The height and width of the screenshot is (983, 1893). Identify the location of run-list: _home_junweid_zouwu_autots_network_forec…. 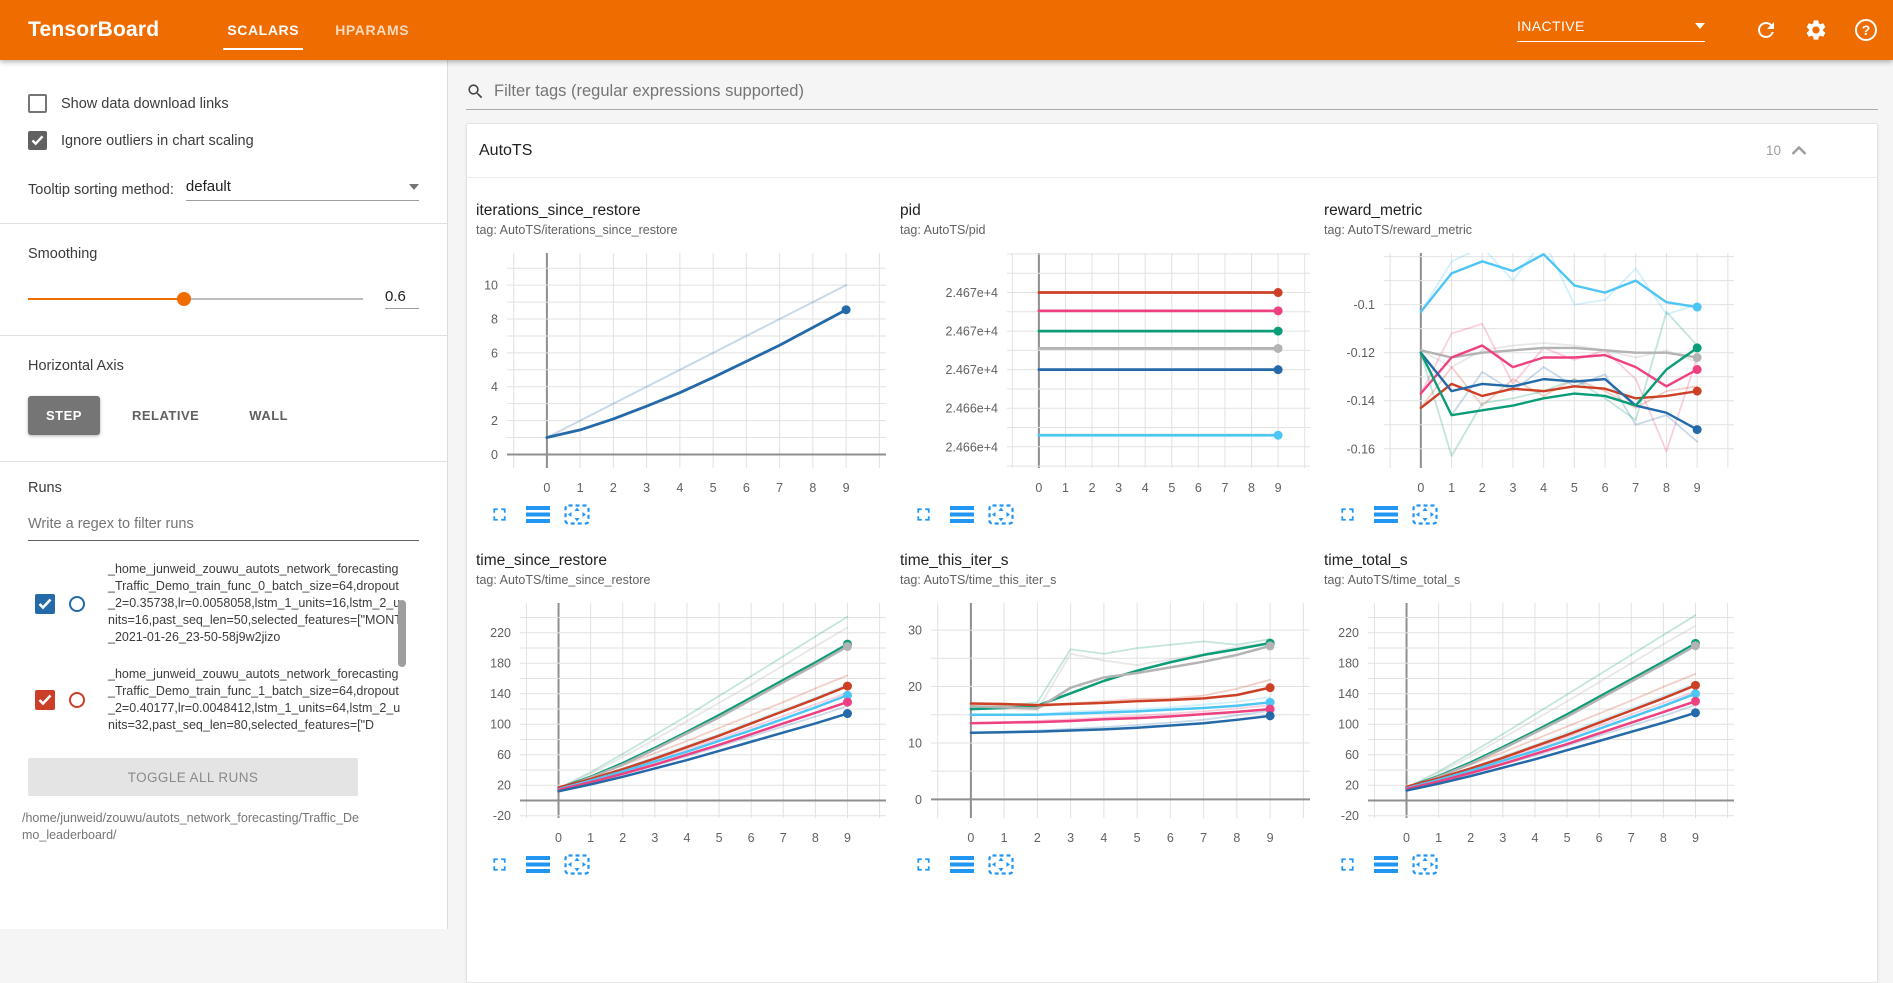
(223, 647).